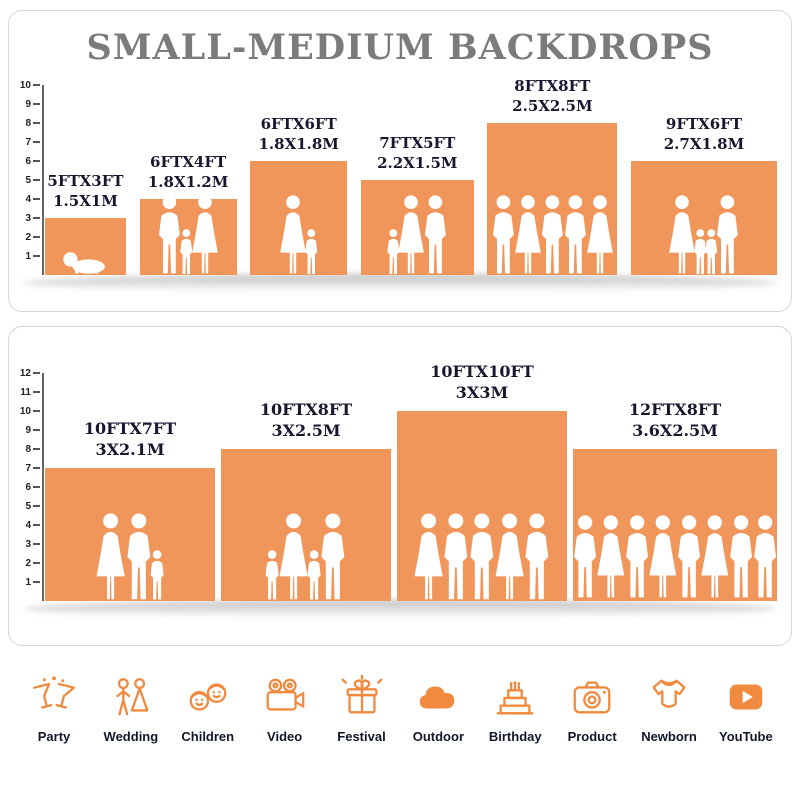  I want to click on axis-tick: 3, so click(28, 544).